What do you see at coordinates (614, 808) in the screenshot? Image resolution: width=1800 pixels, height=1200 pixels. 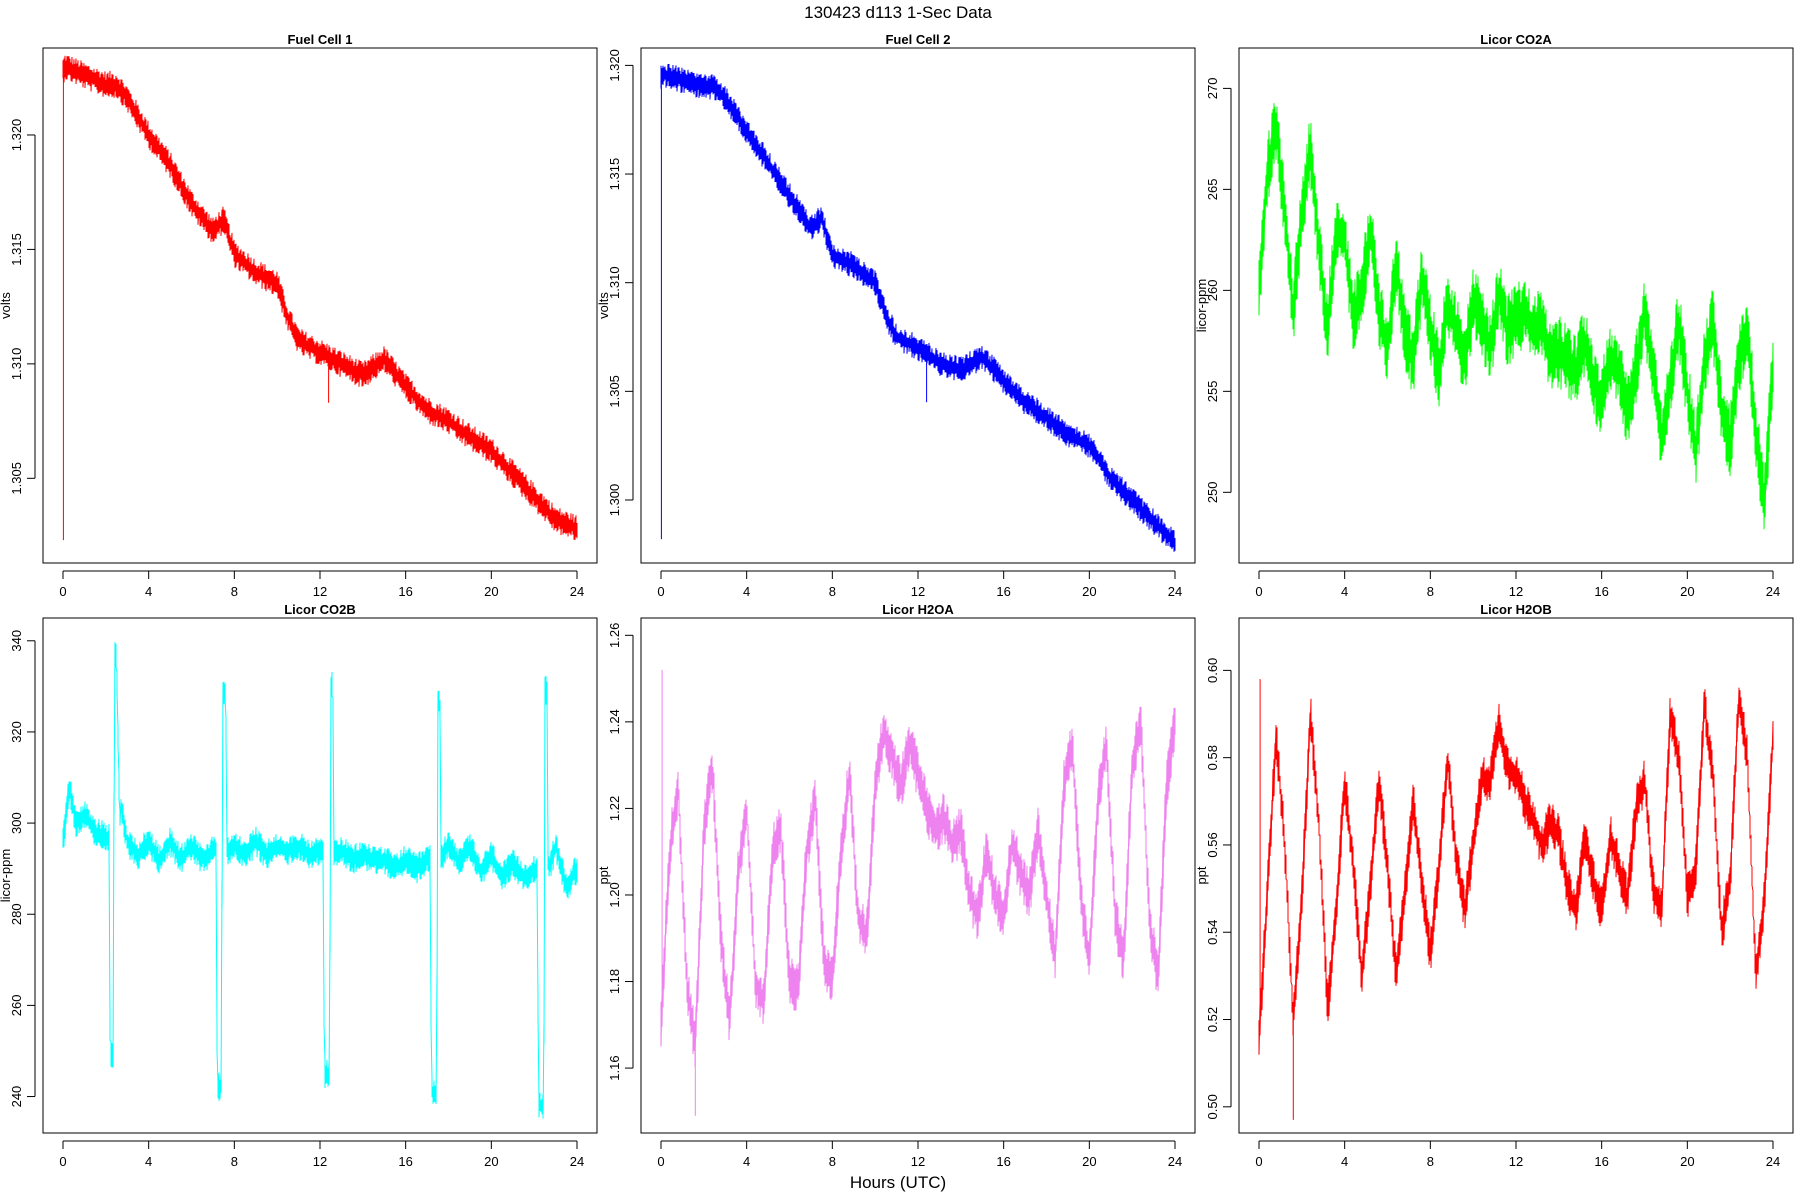 I see `licor-h2oa-y-tick-label: 1.22` at bounding box center [614, 808].